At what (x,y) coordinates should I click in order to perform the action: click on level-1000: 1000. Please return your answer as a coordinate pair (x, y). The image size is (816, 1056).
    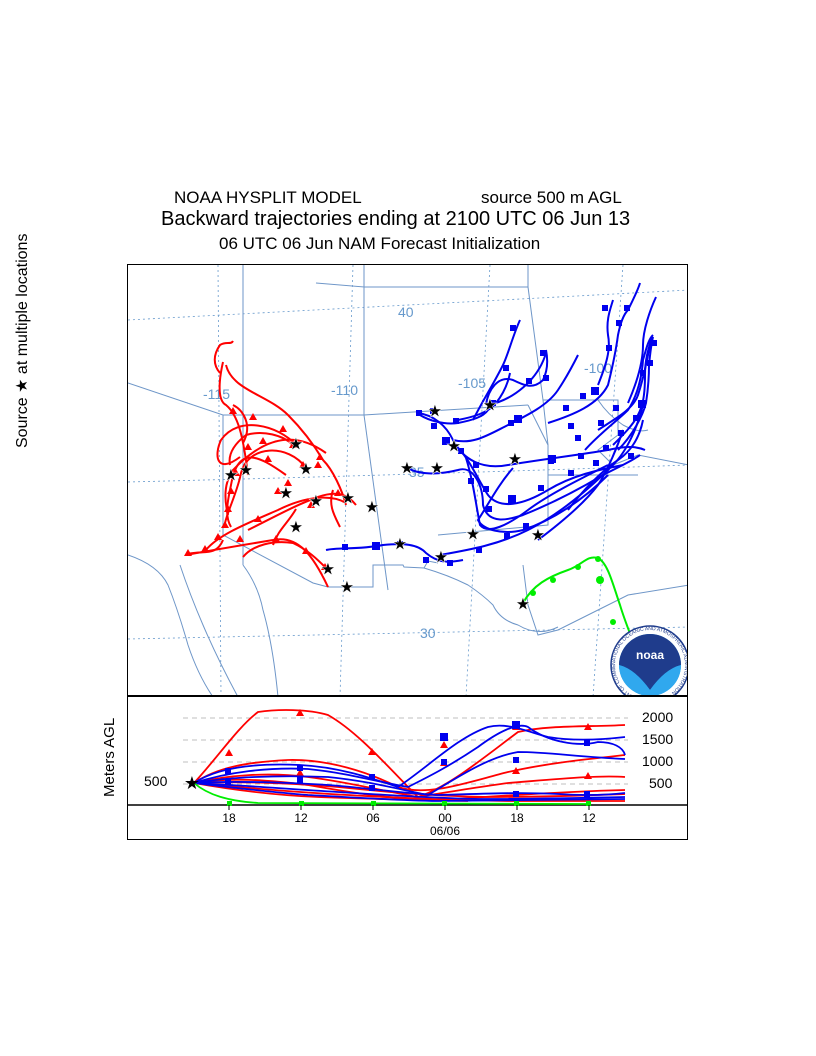
    Looking at the image, I should click on (657, 761).